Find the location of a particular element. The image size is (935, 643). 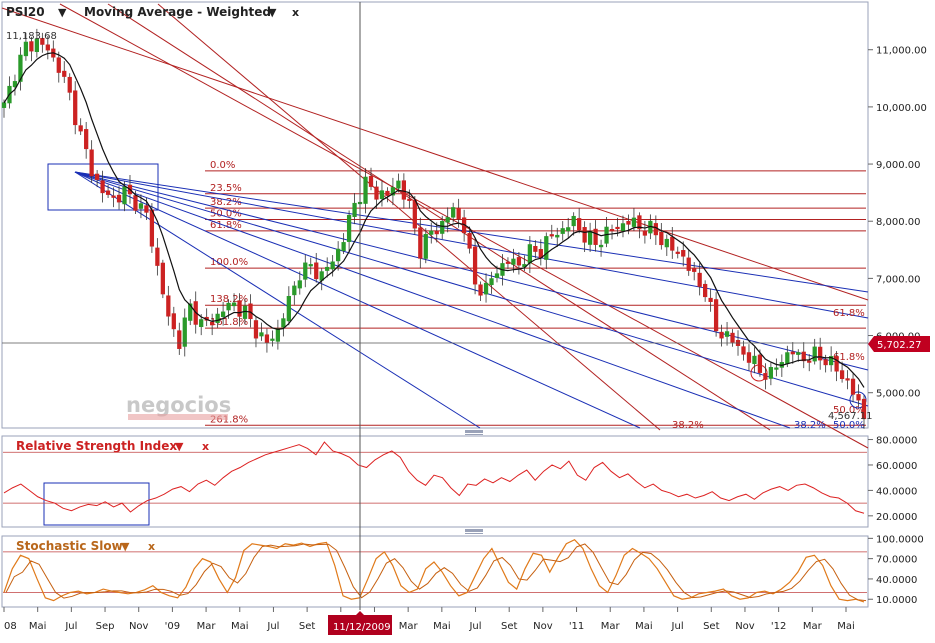

close-indicator-icon: x is located at coordinates (295, 12).